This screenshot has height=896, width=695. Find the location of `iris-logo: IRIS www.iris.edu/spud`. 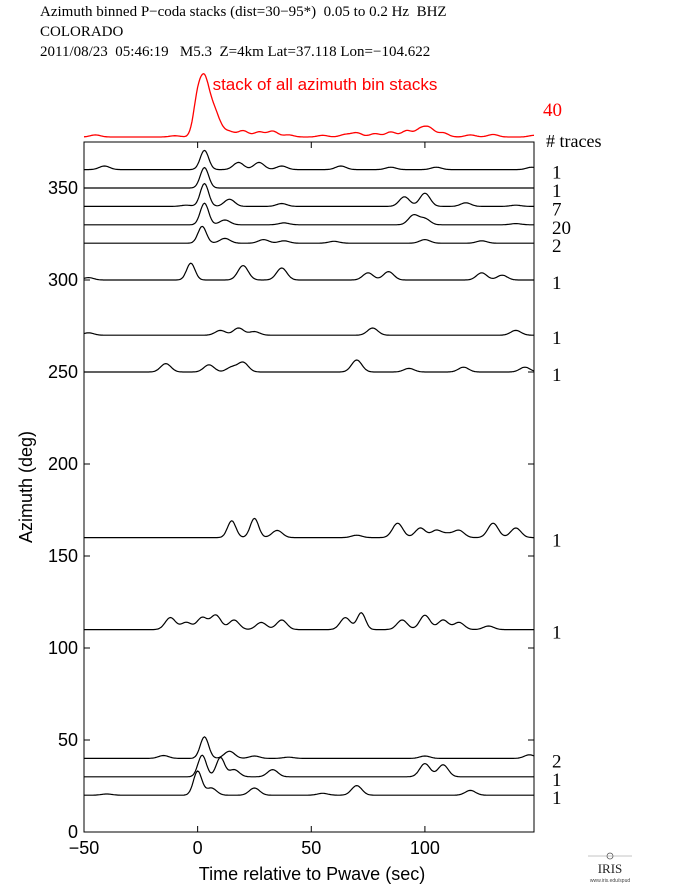

iris-logo: IRIS www.iris.edu/spud is located at coordinates (610, 868).